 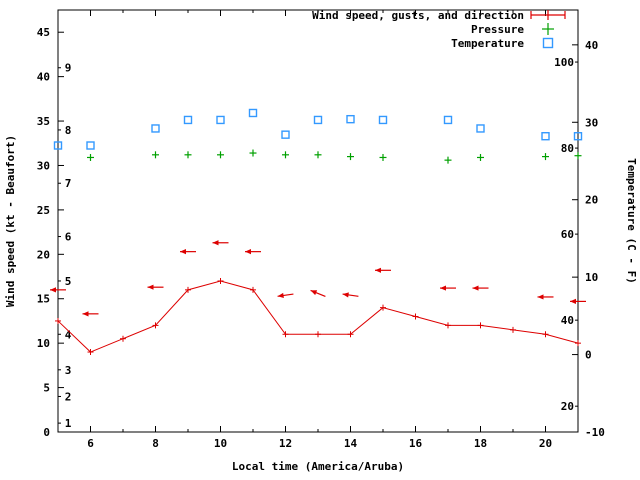 What do you see at coordinates (68, 334) in the screenshot?
I see `svg-text: 4` at bounding box center [68, 334].